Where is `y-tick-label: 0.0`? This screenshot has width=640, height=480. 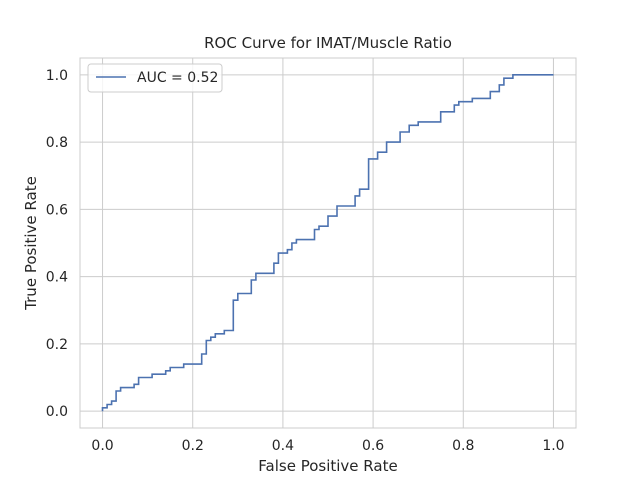
y-tick-label: 0.0 is located at coordinates (57, 412).